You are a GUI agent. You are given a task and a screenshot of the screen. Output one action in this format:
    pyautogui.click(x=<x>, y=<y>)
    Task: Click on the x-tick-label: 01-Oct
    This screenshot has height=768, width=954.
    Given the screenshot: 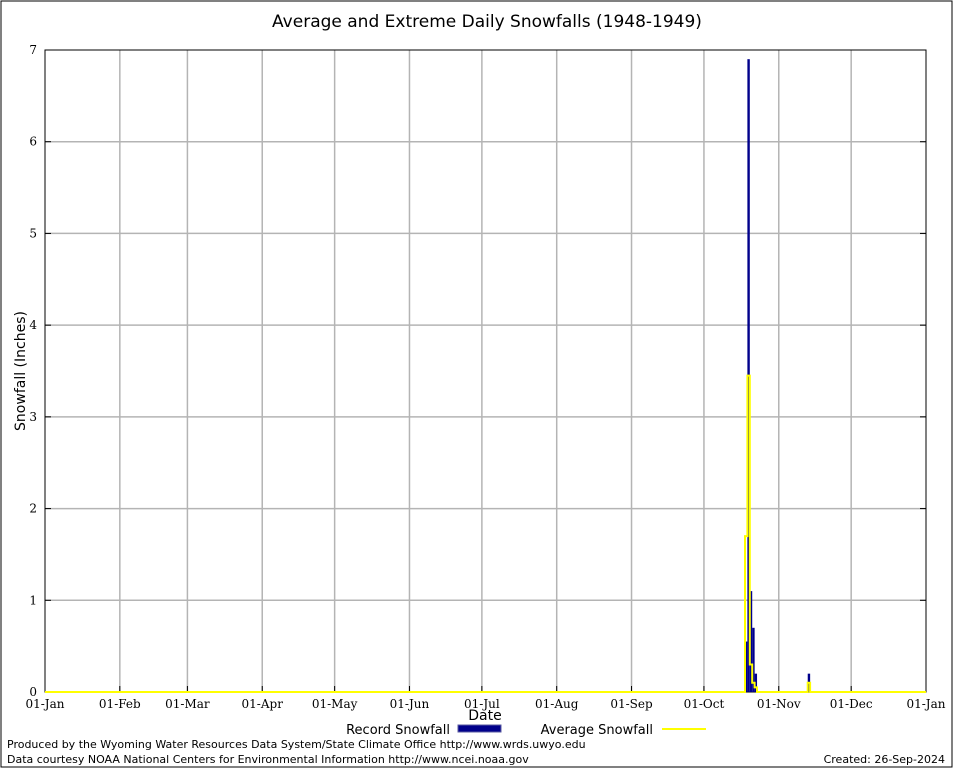 What is the action you would take?
    pyautogui.click(x=704, y=704)
    